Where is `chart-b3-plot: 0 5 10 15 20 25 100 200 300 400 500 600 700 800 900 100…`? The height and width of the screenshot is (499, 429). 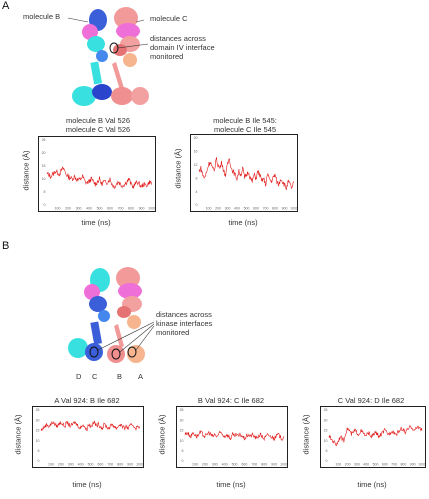 chart-b3-plot: 0 5 10 15 20 25 100 200 300 400 500 600 700 800 900 100… is located at coordinates (373, 437).